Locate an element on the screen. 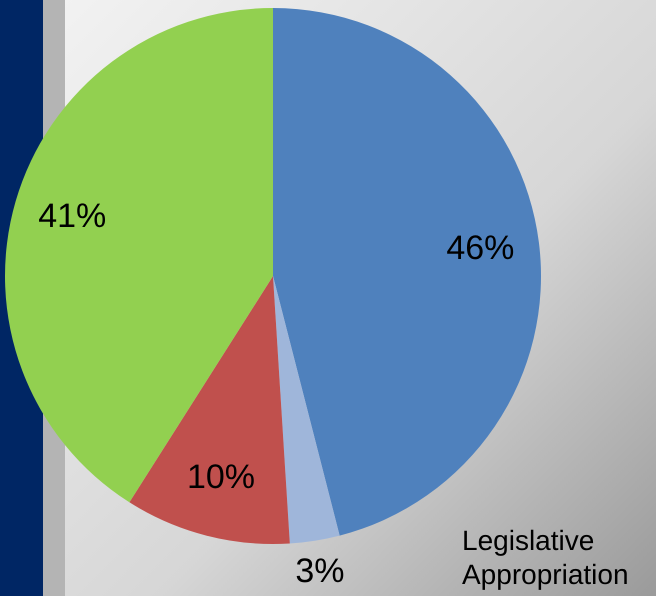 The image size is (656, 596). data-label: 46% is located at coordinates (480, 248).